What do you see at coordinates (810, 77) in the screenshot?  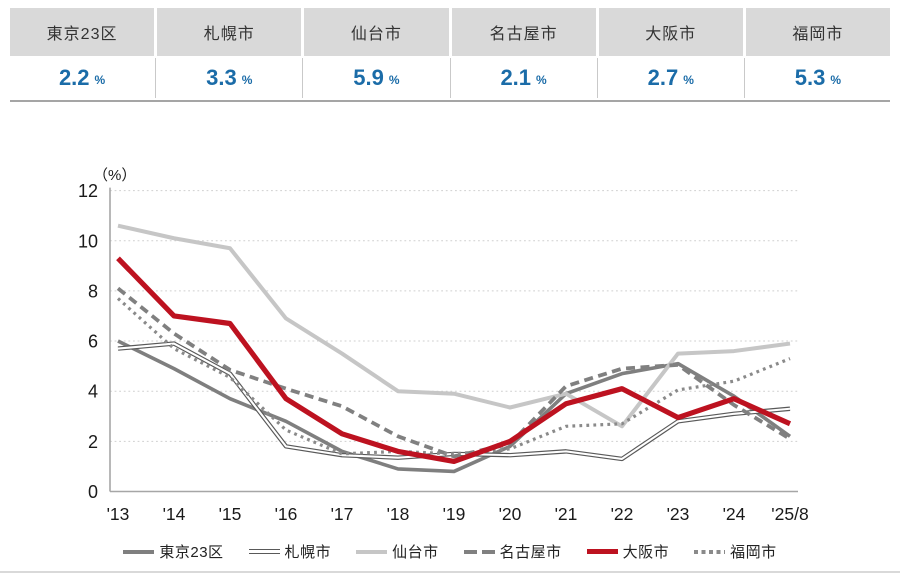 I see `summary-value: 5.3` at bounding box center [810, 77].